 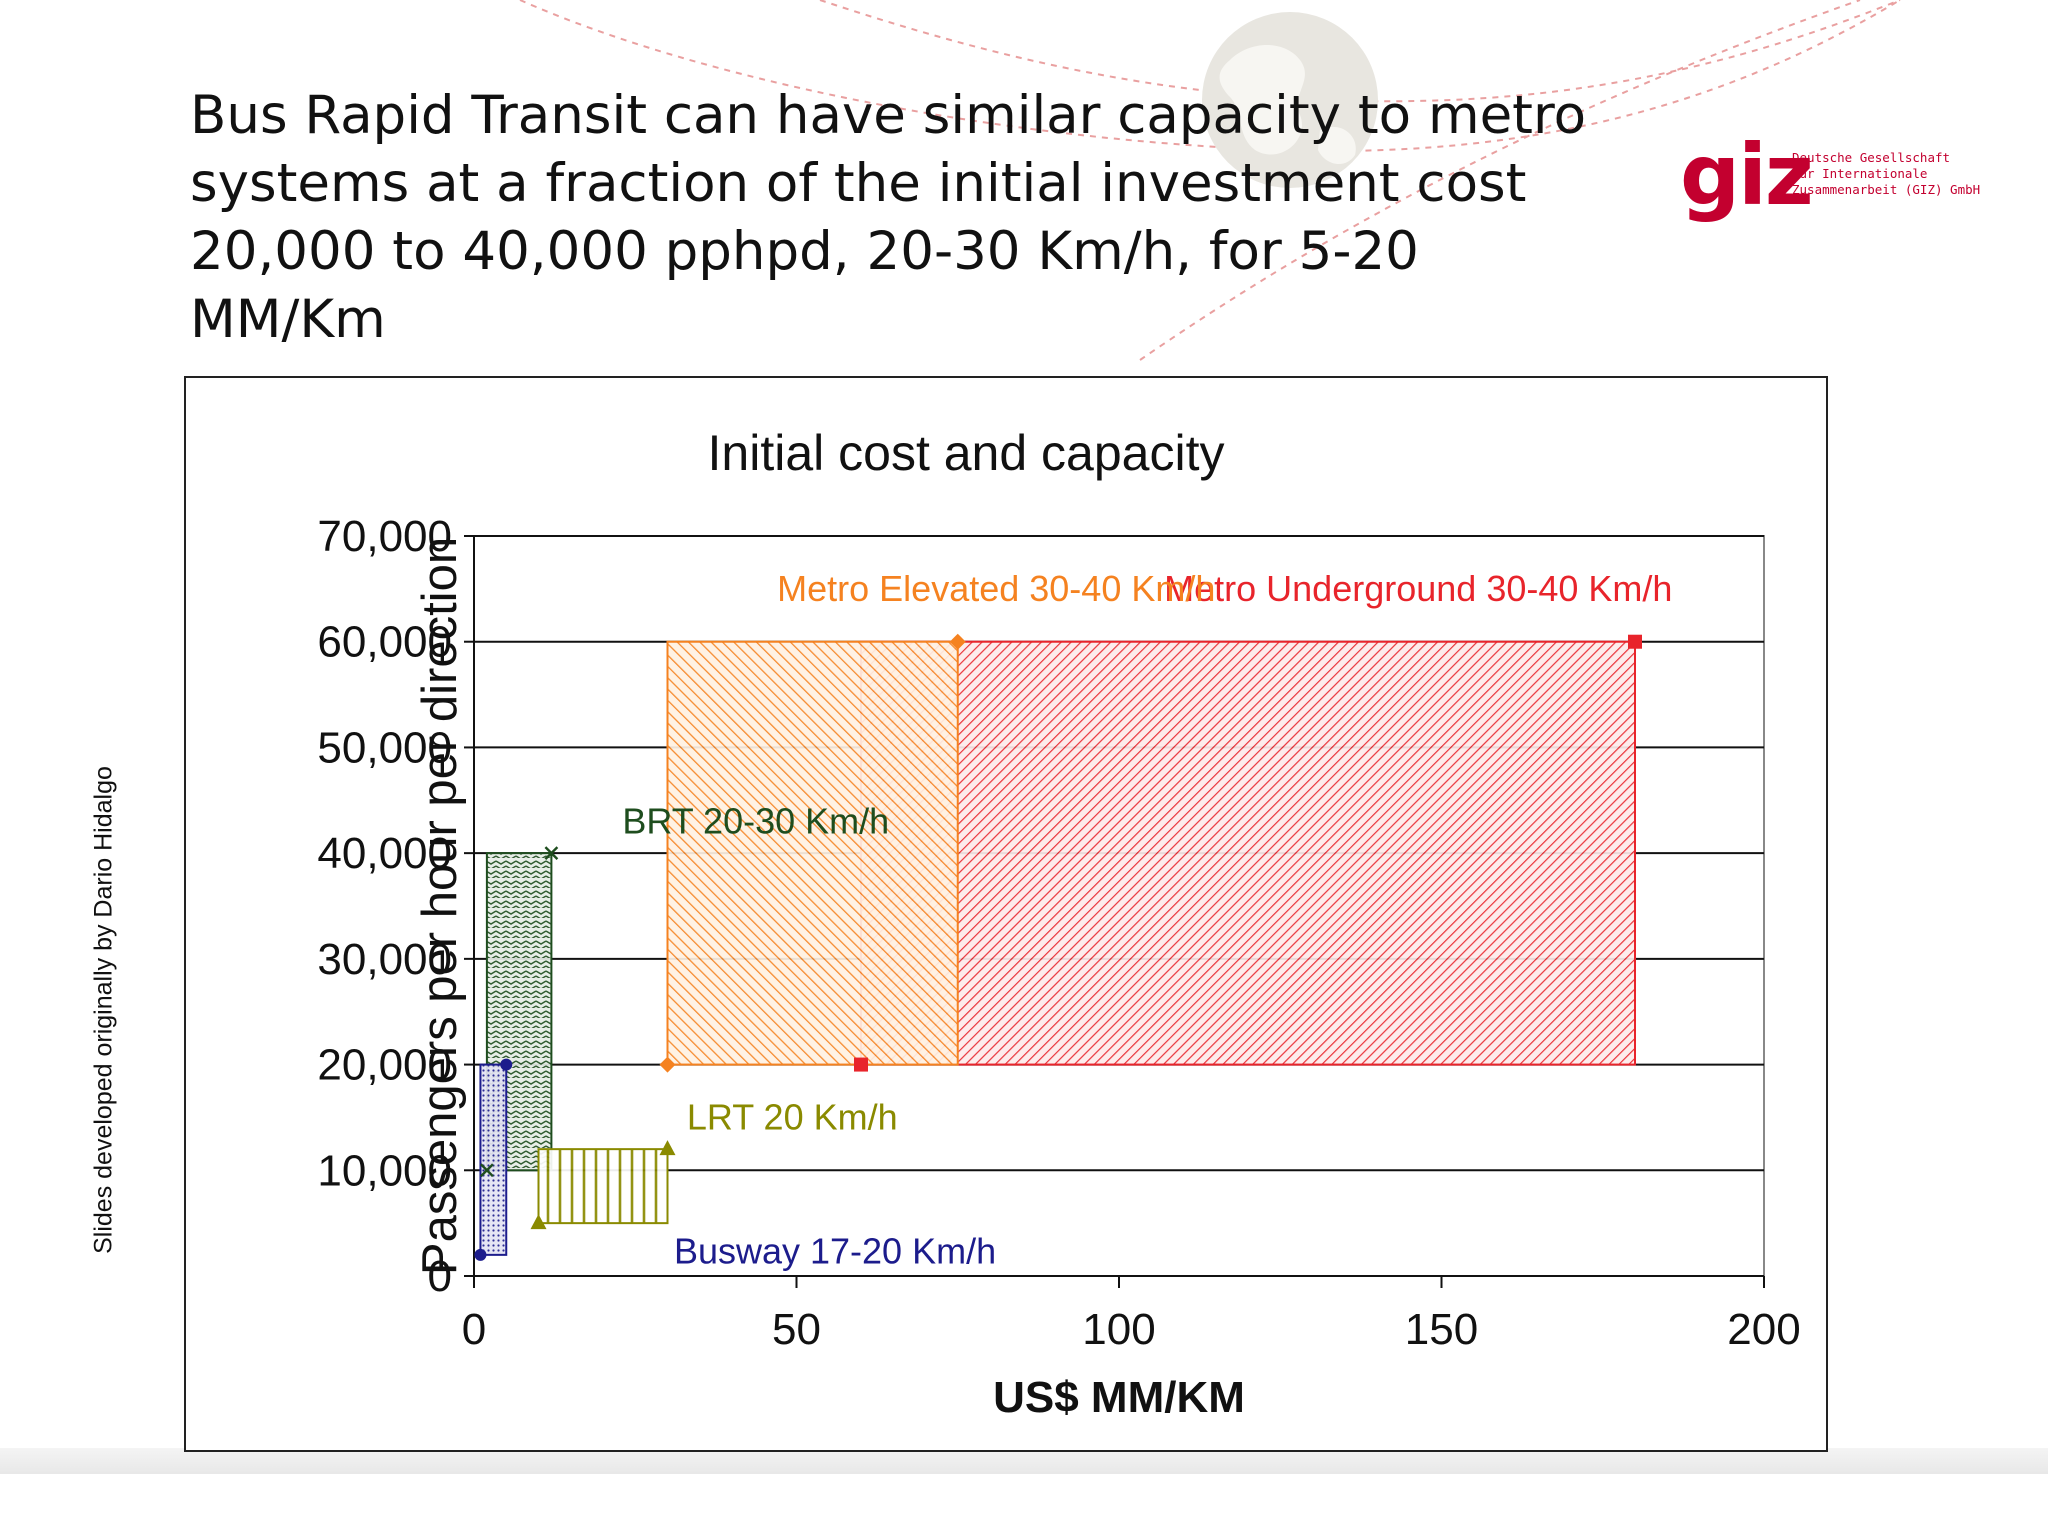 What do you see at coordinates (440, 1276) in the screenshot?
I see `y-tick-label: 0` at bounding box center [440, 1276].